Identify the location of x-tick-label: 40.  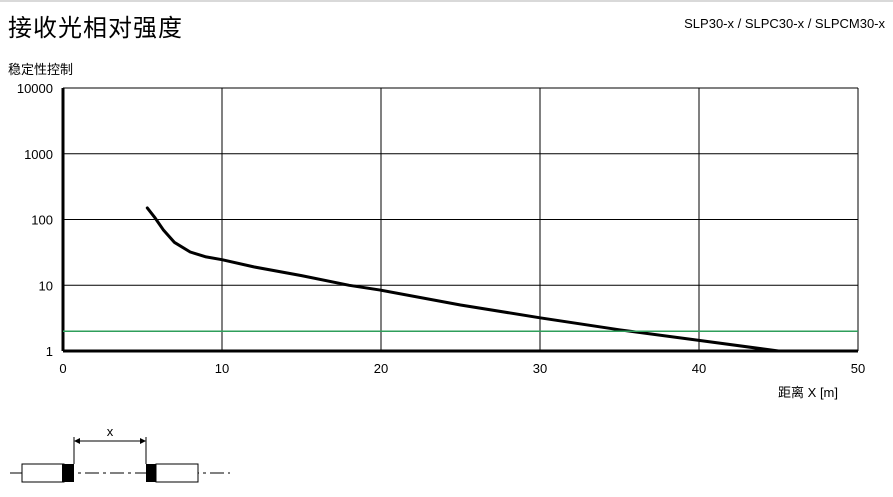
(699, 368).